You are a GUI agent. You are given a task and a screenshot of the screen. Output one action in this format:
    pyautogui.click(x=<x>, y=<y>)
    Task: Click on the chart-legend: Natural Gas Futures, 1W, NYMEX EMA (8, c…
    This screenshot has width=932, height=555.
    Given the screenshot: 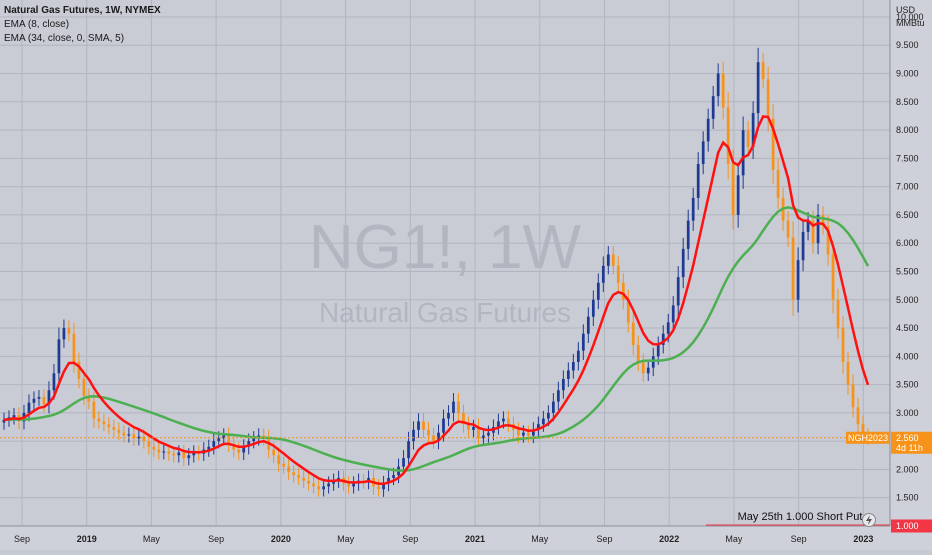 What is the action you would take?
    pyautogui.click(x=82, y=25)
    